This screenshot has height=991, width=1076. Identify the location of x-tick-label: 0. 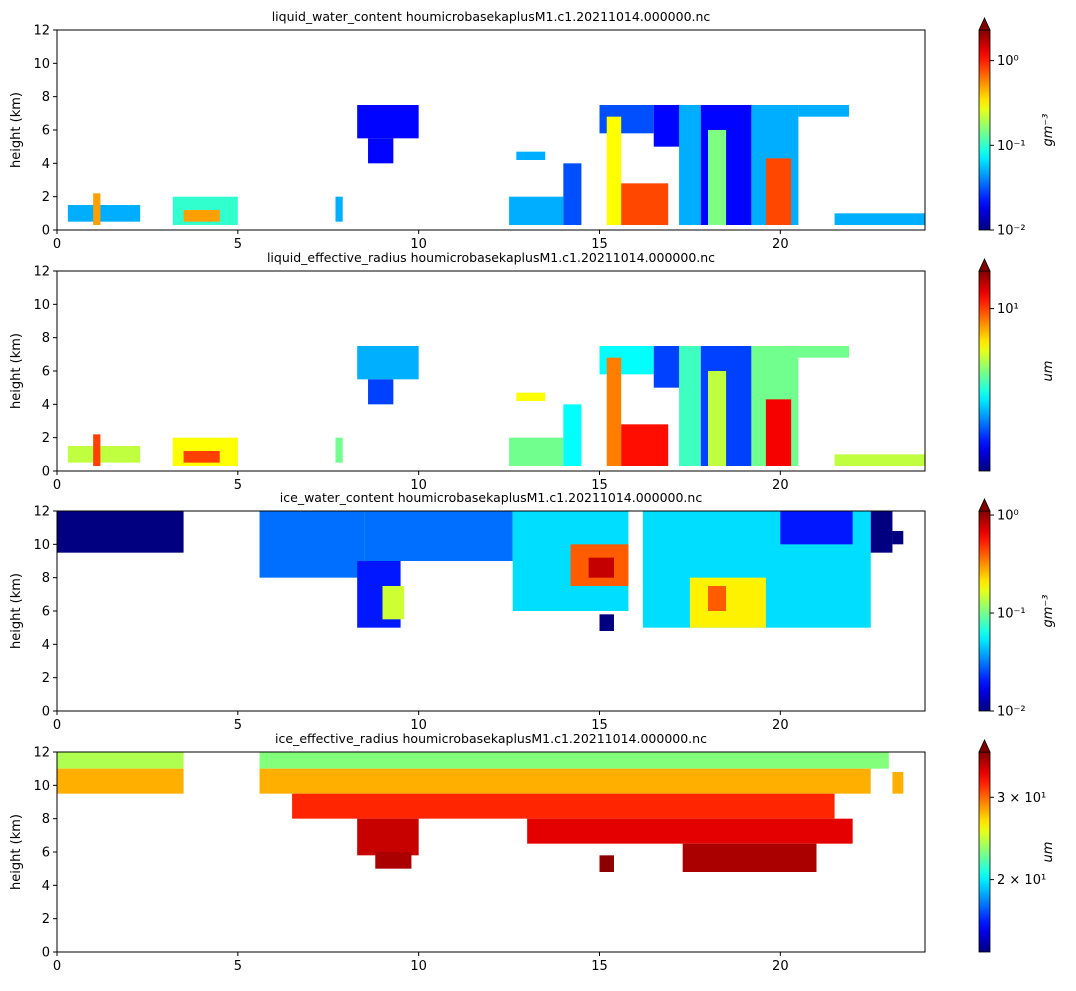
(57, 485).